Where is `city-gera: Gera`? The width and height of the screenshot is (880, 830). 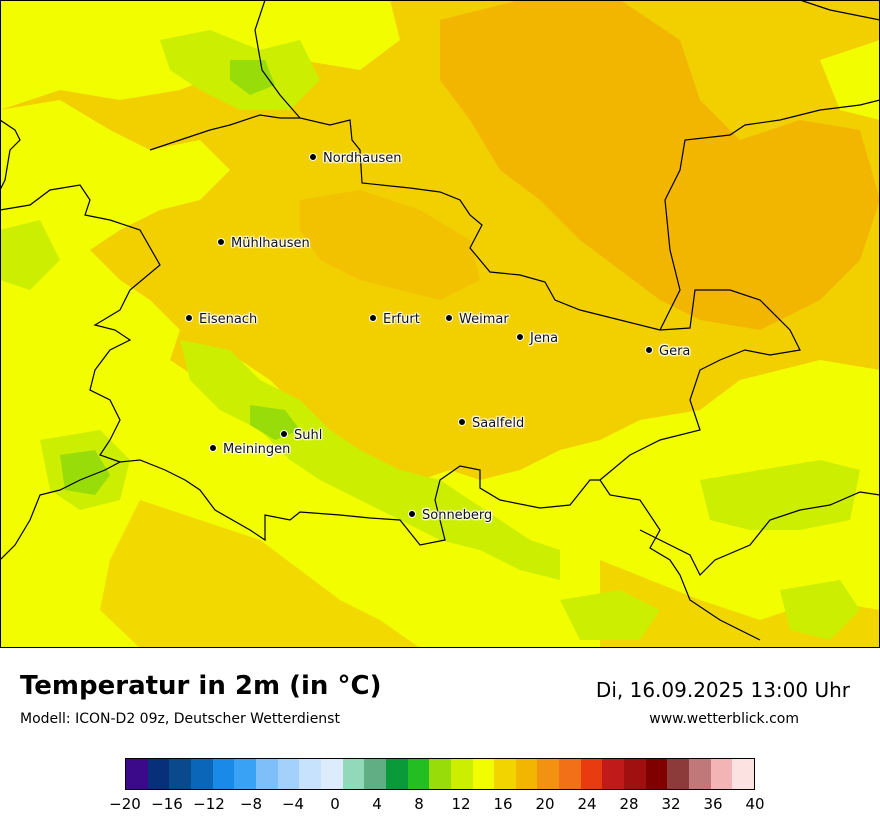 city-gera: Gera is located at coordinates (667, 351).